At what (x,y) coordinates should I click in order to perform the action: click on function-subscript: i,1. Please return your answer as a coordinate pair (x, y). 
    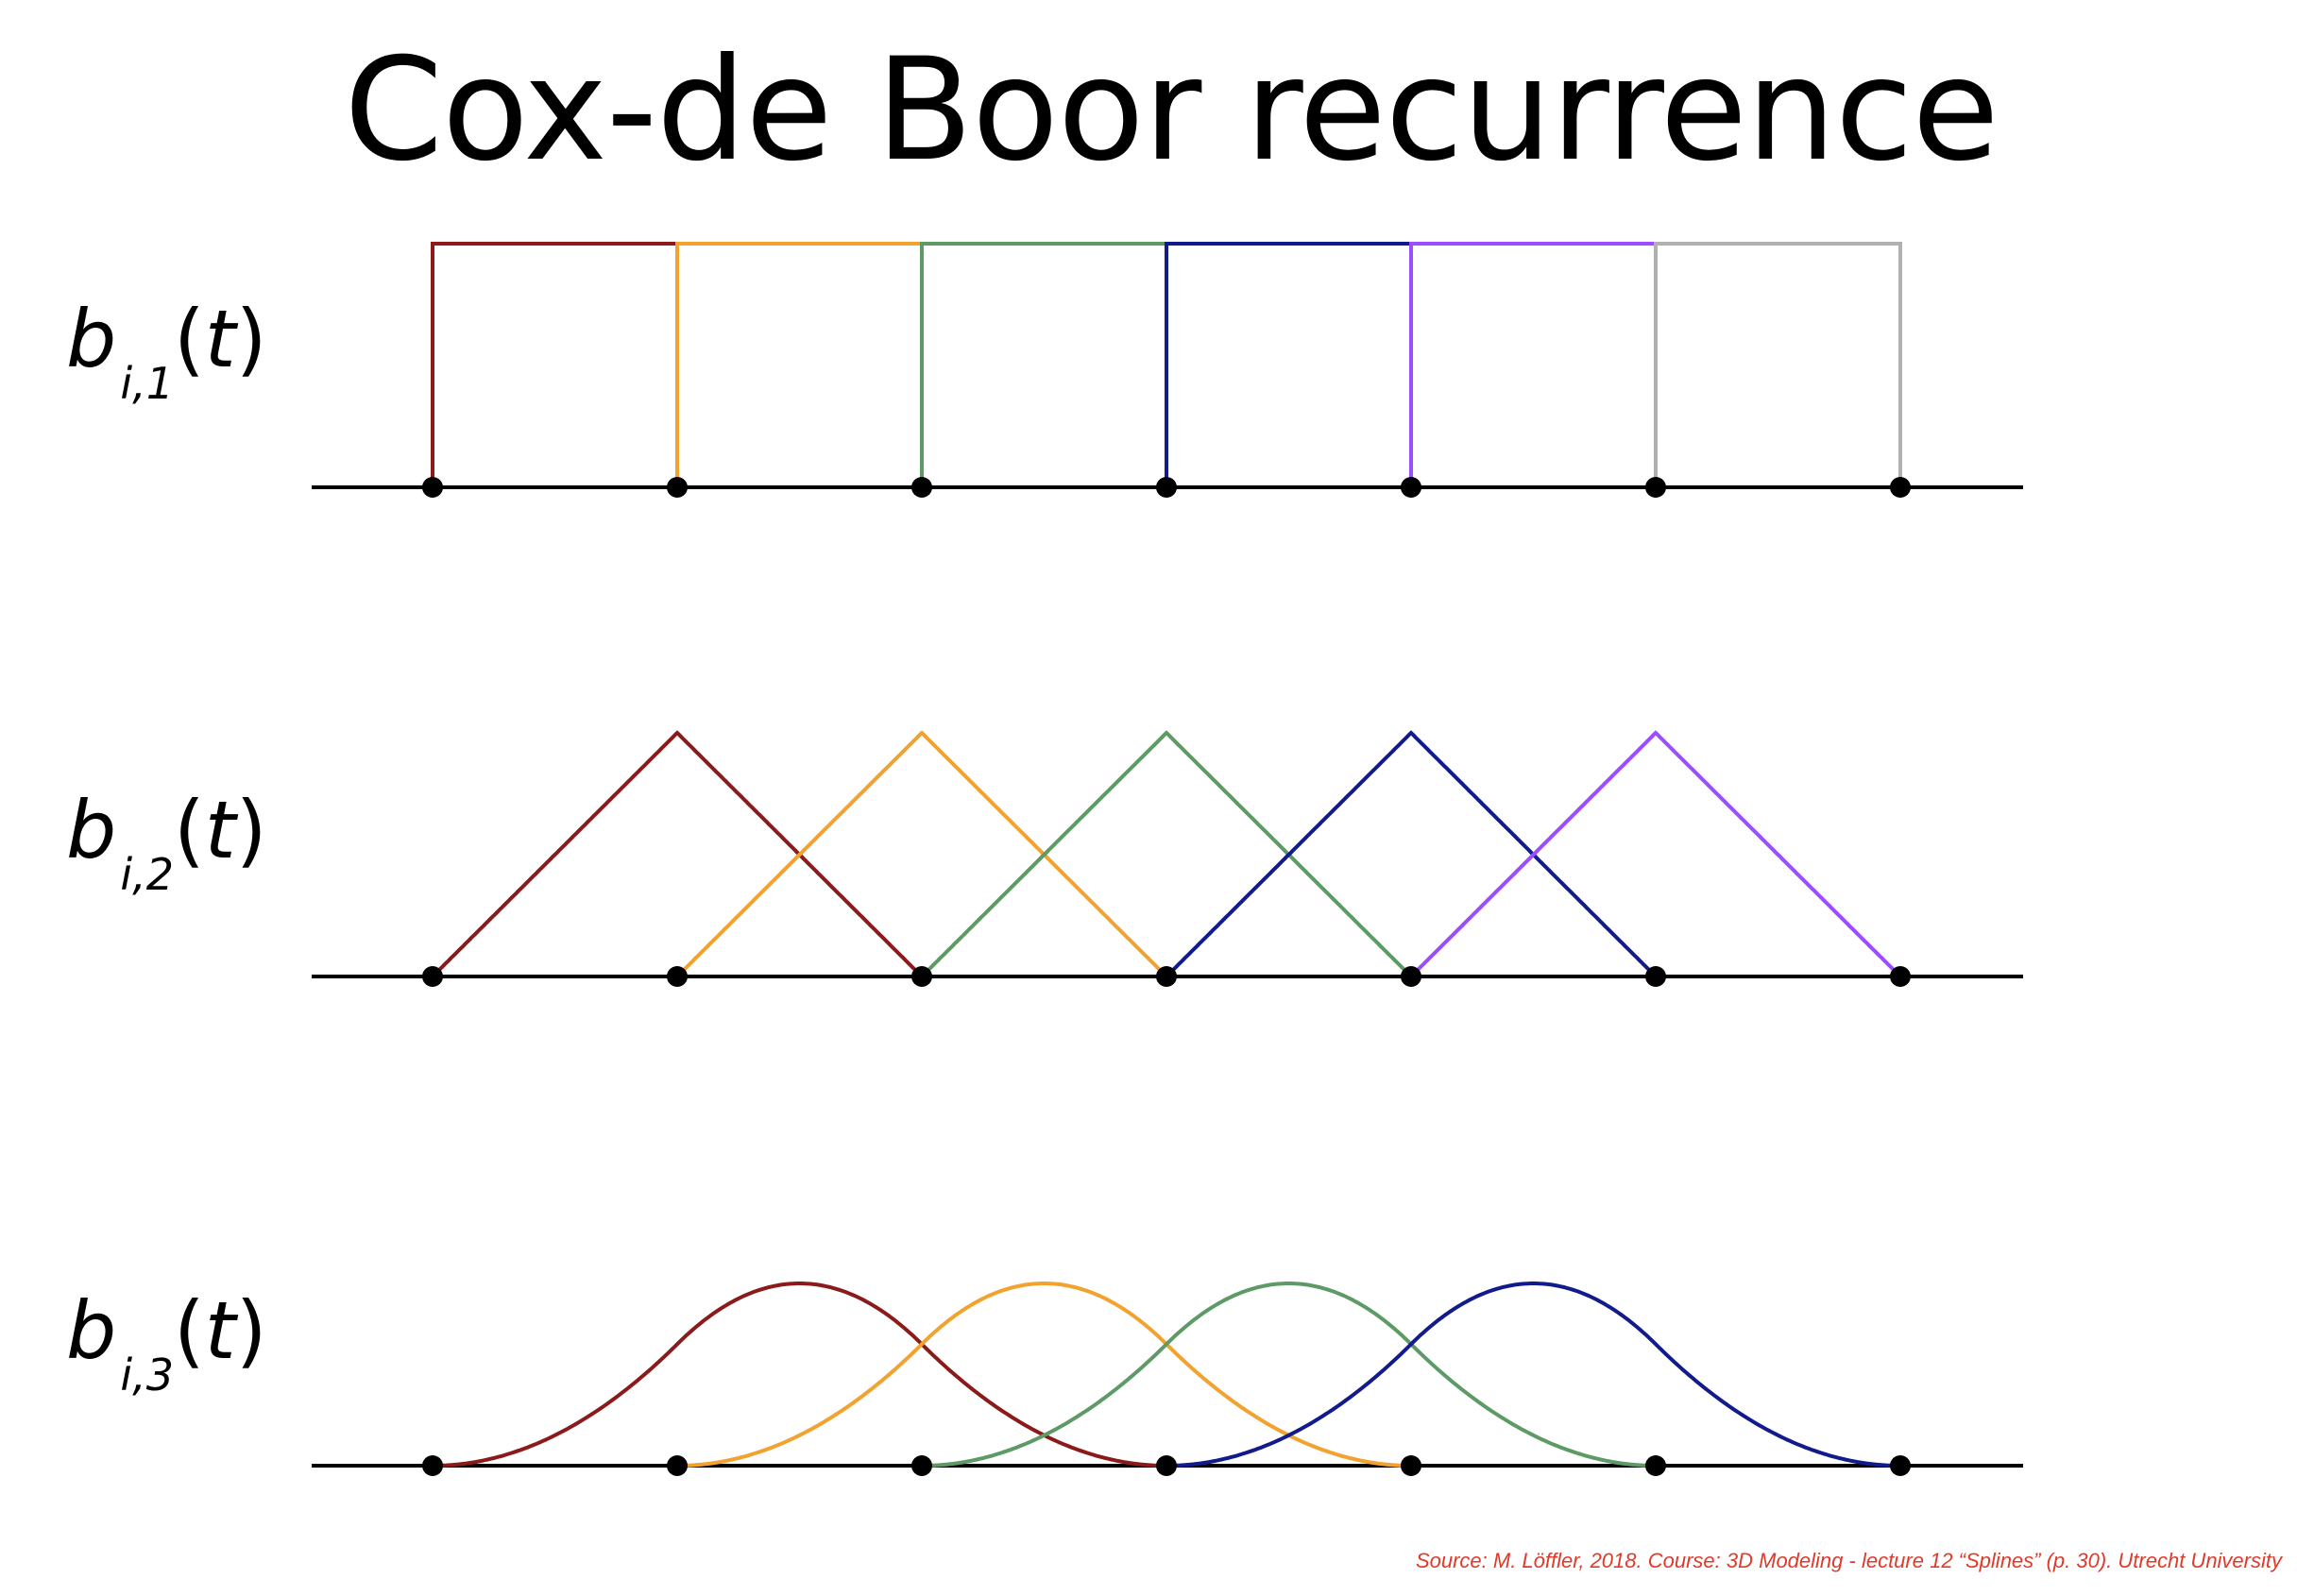
    Looking at the image, I should click on (147, 383).